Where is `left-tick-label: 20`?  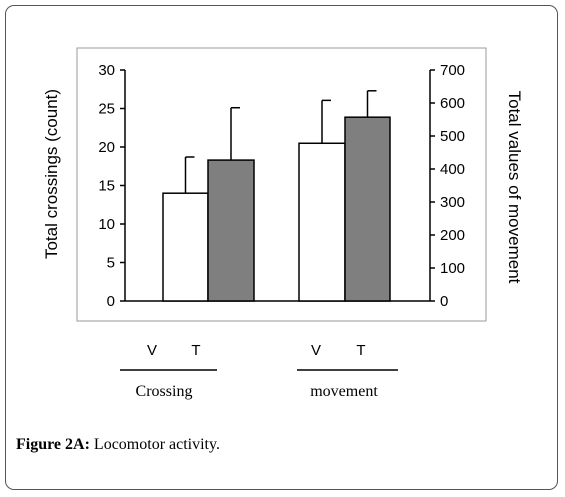
left-tick-label: 20 is located at coordinates (106, 147).